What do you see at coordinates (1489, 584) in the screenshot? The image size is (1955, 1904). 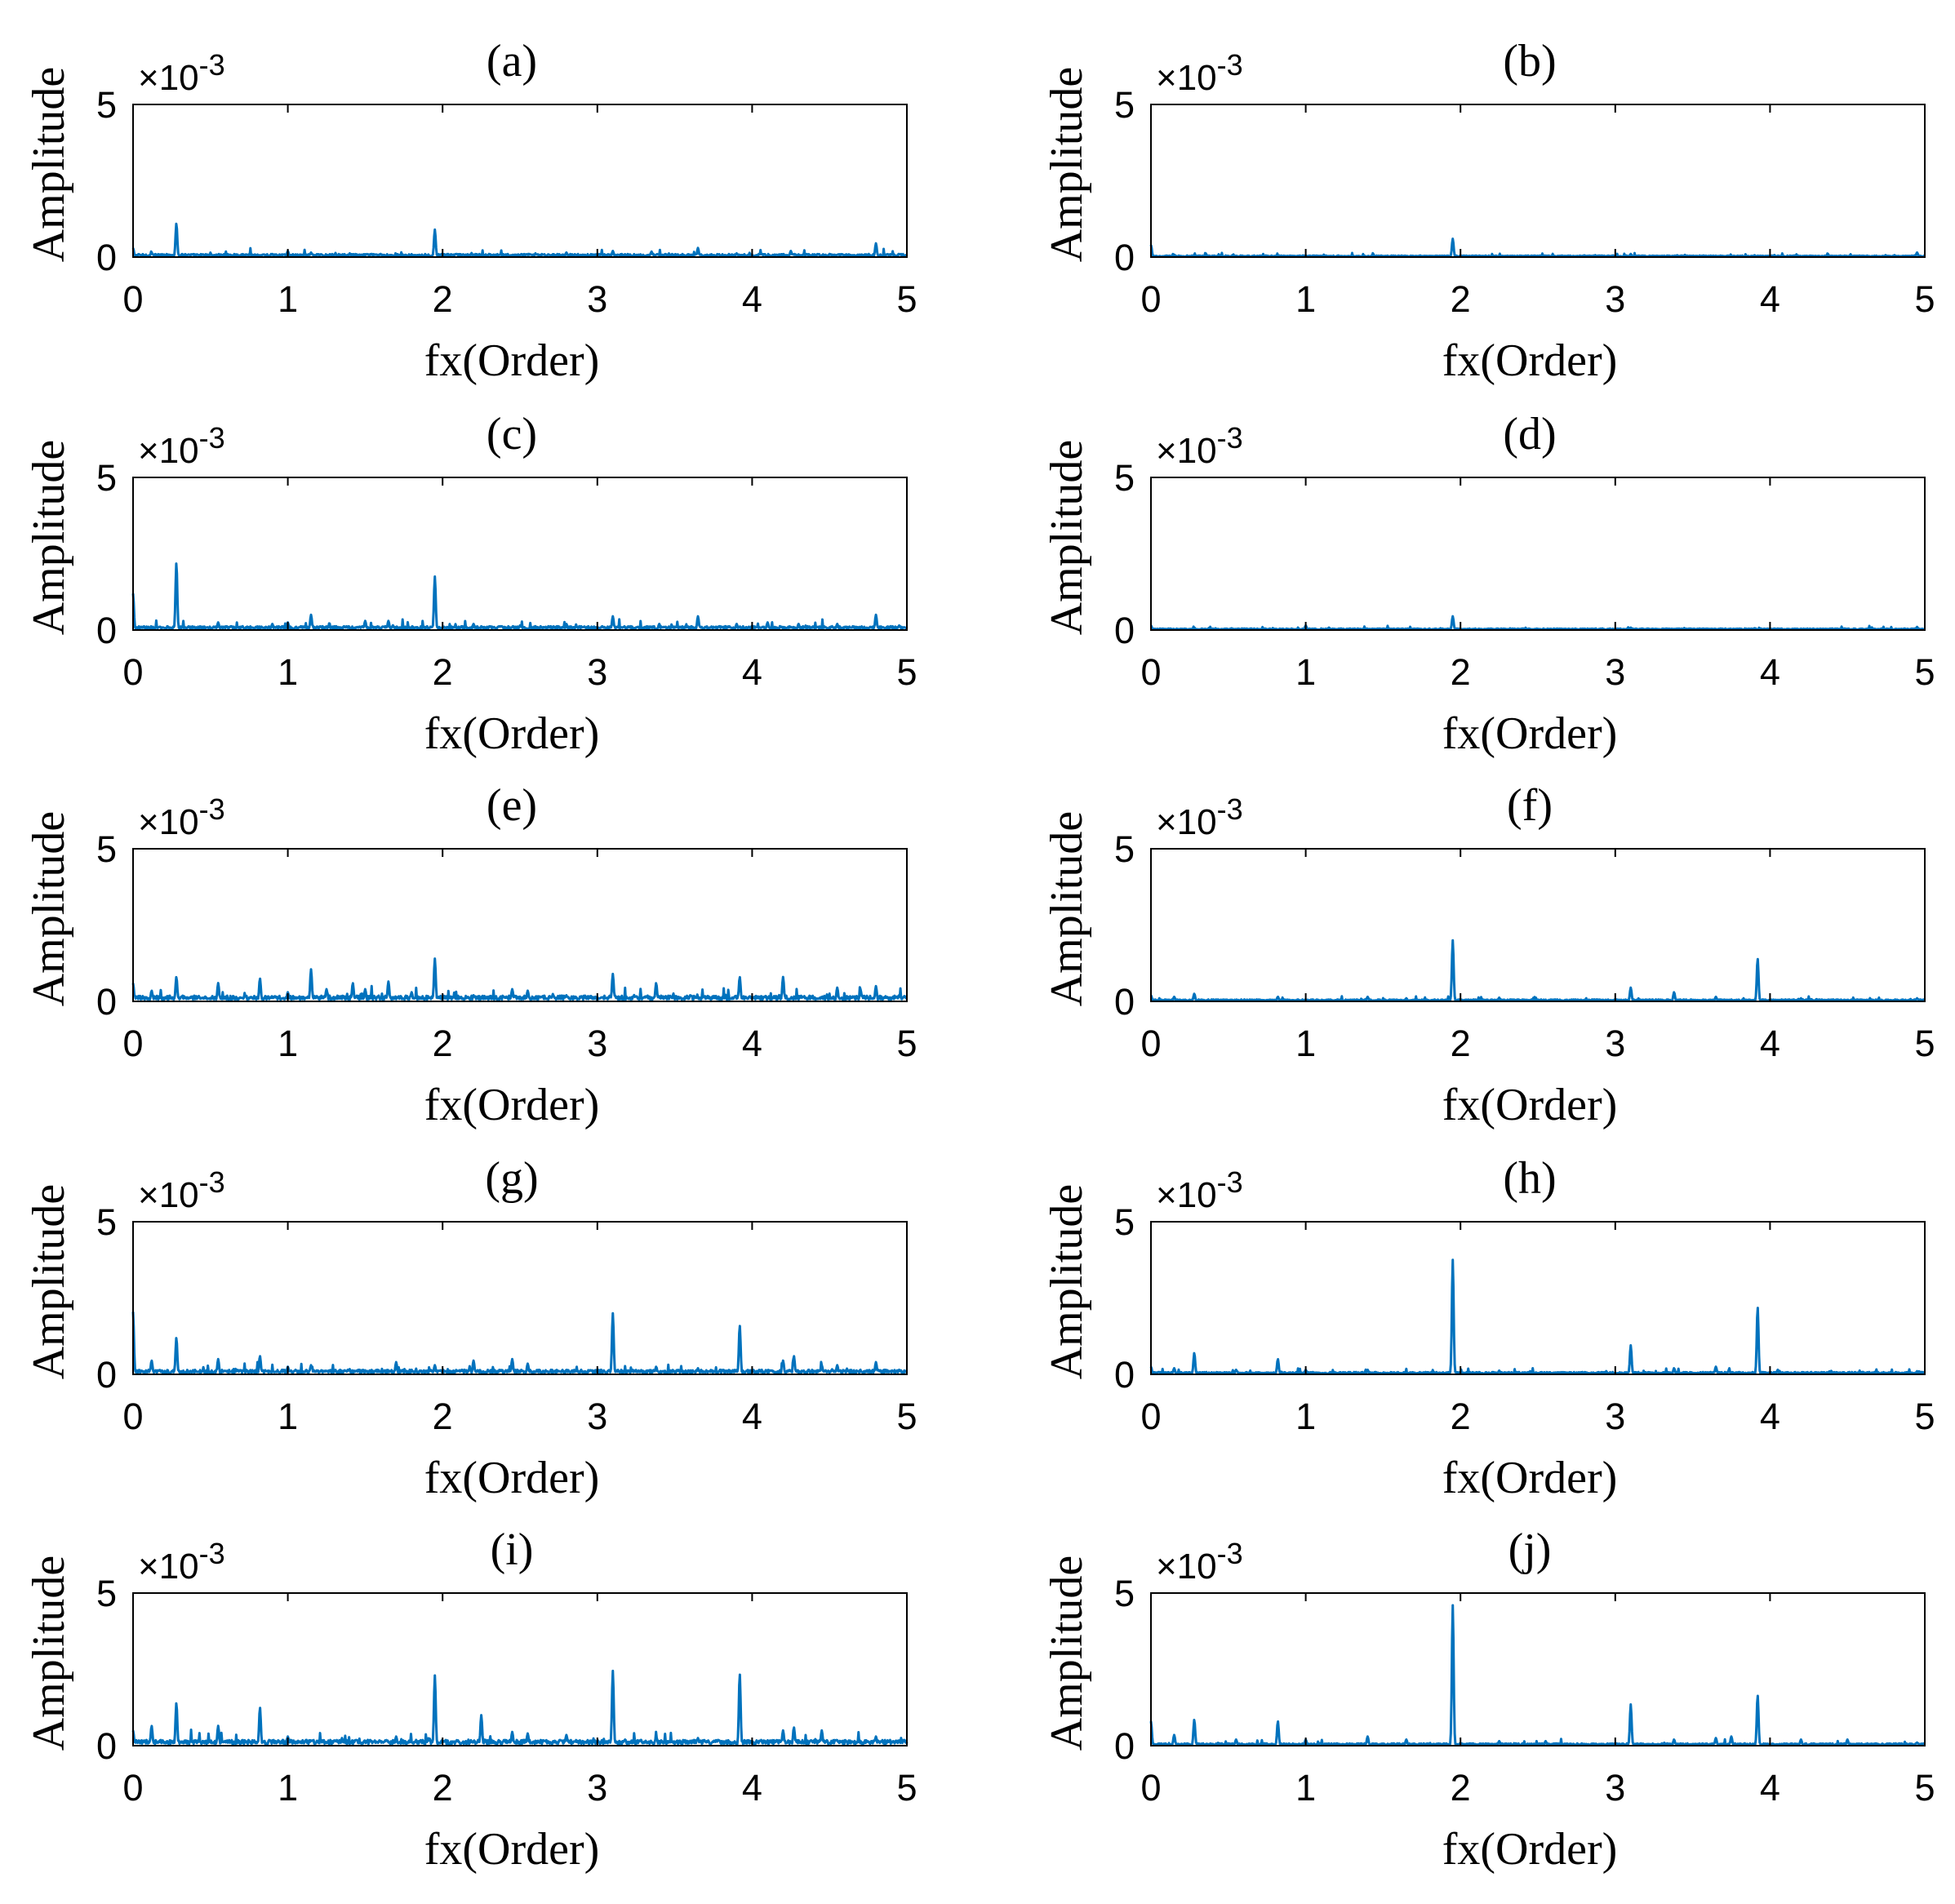 I see `subplot-d: 0 1 2 3 4 5 0 5 ×10-3 (d) fx(Order) Amplitude` at bounding box center [1489, 584].